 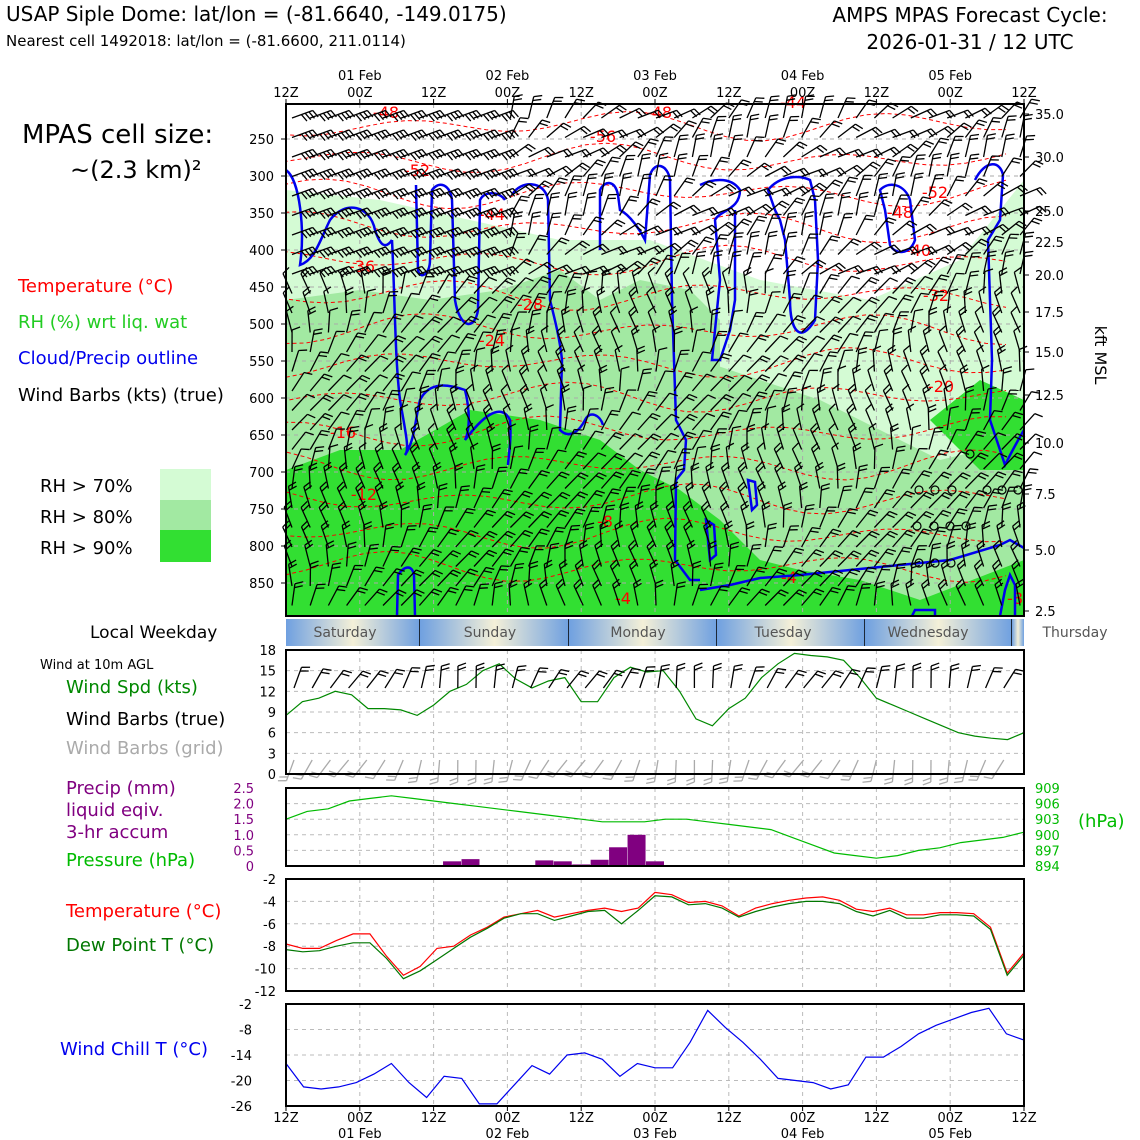 What do you see at coordinates (261, 214) in the screenshot?
I see `pressure-tick-label: 350` at bounding box center [261, 214].